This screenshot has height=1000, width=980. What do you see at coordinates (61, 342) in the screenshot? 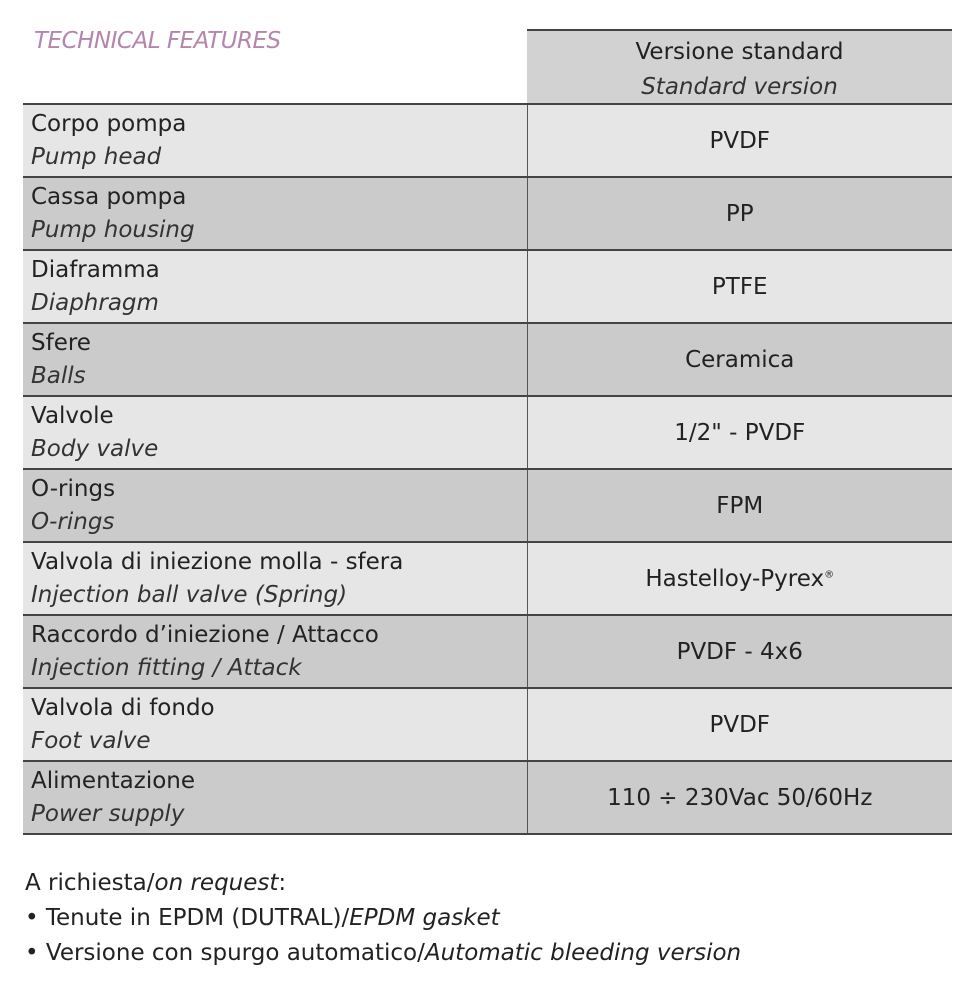
I see `feature-label-it: Sfere` at bounding box center [61, 342].